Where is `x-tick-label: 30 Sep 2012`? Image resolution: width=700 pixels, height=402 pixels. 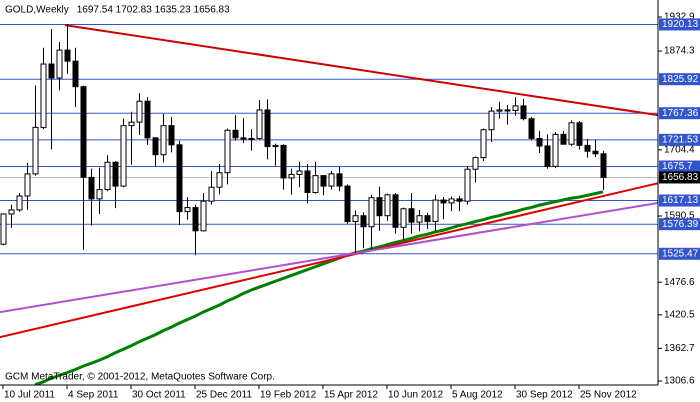 x-tick-label: 30 Sep 2012 is located at coordinates (544, 395).